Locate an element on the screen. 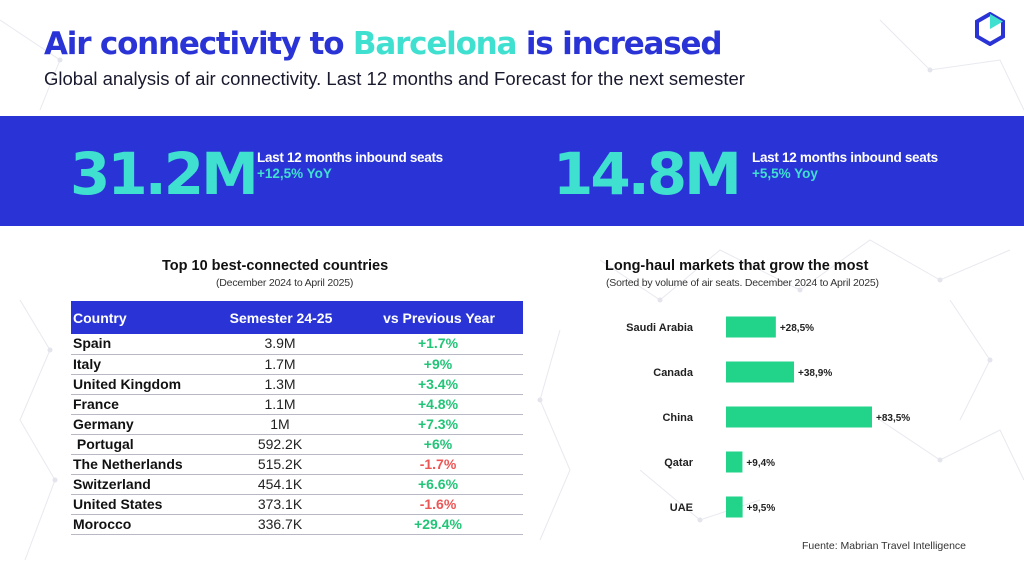 Image resolution: width=1024 pixels, height=576 pixels. table-row: Italy 1.7M +9% is located at coordinates (297, 364).